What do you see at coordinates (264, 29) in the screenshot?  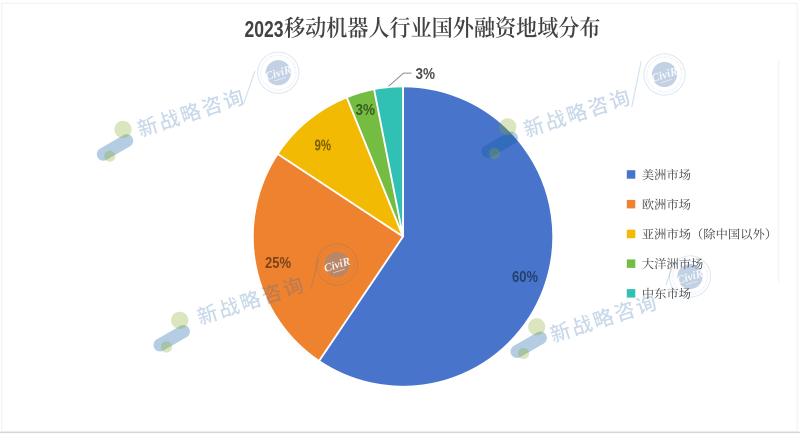 I see `svg-text: 2023` at bounding box center [264, 29].